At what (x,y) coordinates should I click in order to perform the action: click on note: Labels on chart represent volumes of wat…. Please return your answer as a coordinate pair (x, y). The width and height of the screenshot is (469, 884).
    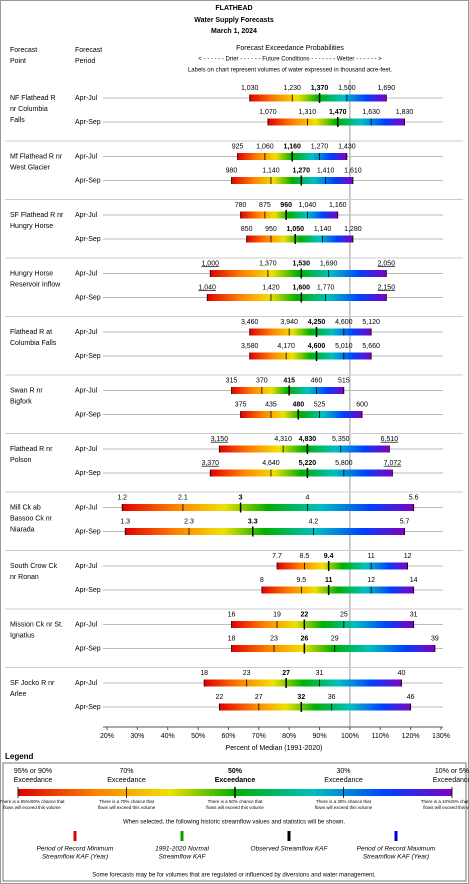
    Looking at the image, I should click on (290, 71).